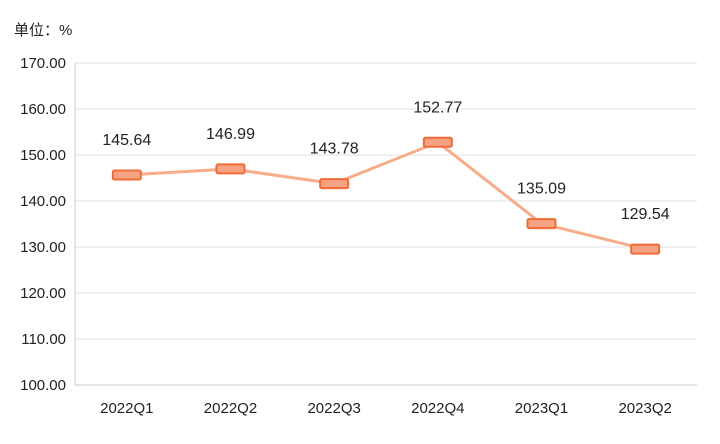  What do you see at coordinates (43, 155) in the screenshot?
I see `y-tick-label: 150.00` at bounding box center [43, 155].